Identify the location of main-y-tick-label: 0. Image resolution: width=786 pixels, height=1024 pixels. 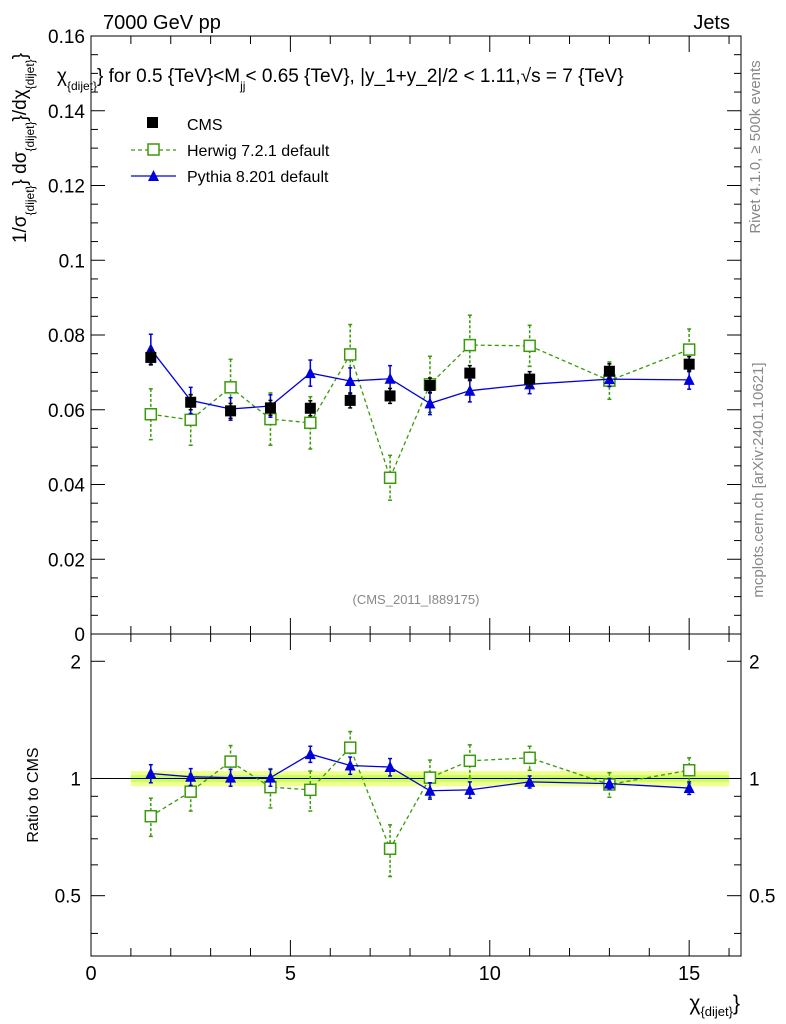
(79, 635).